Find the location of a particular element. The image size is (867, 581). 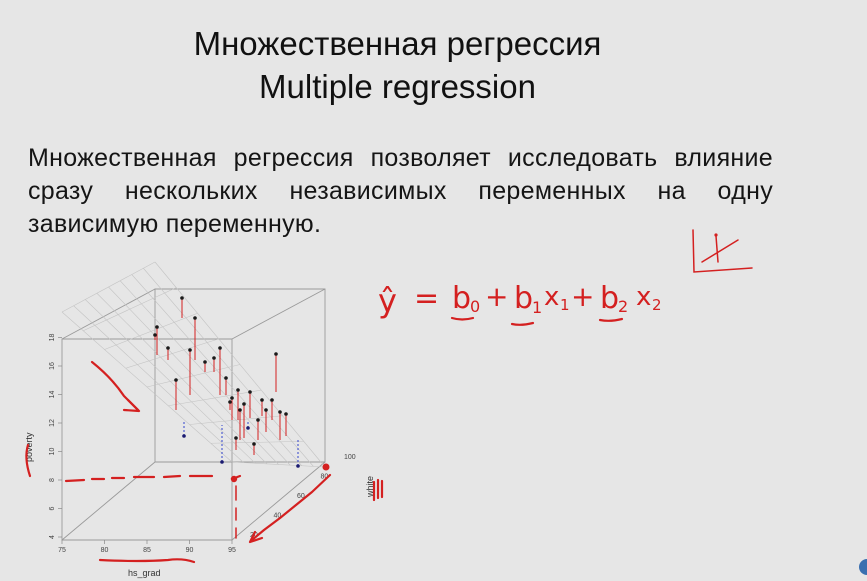

x-axis-label: hs_grad is located at coordinates (144, 573).